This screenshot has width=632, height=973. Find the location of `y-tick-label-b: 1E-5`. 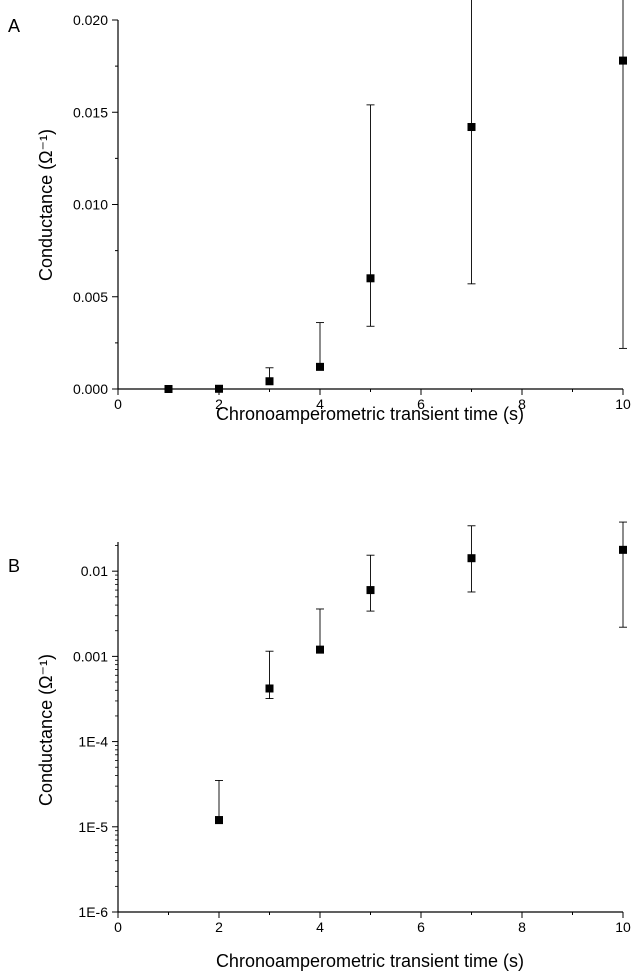

y-tick-label-b: 1E-5 is located at coordinates (93, 827).